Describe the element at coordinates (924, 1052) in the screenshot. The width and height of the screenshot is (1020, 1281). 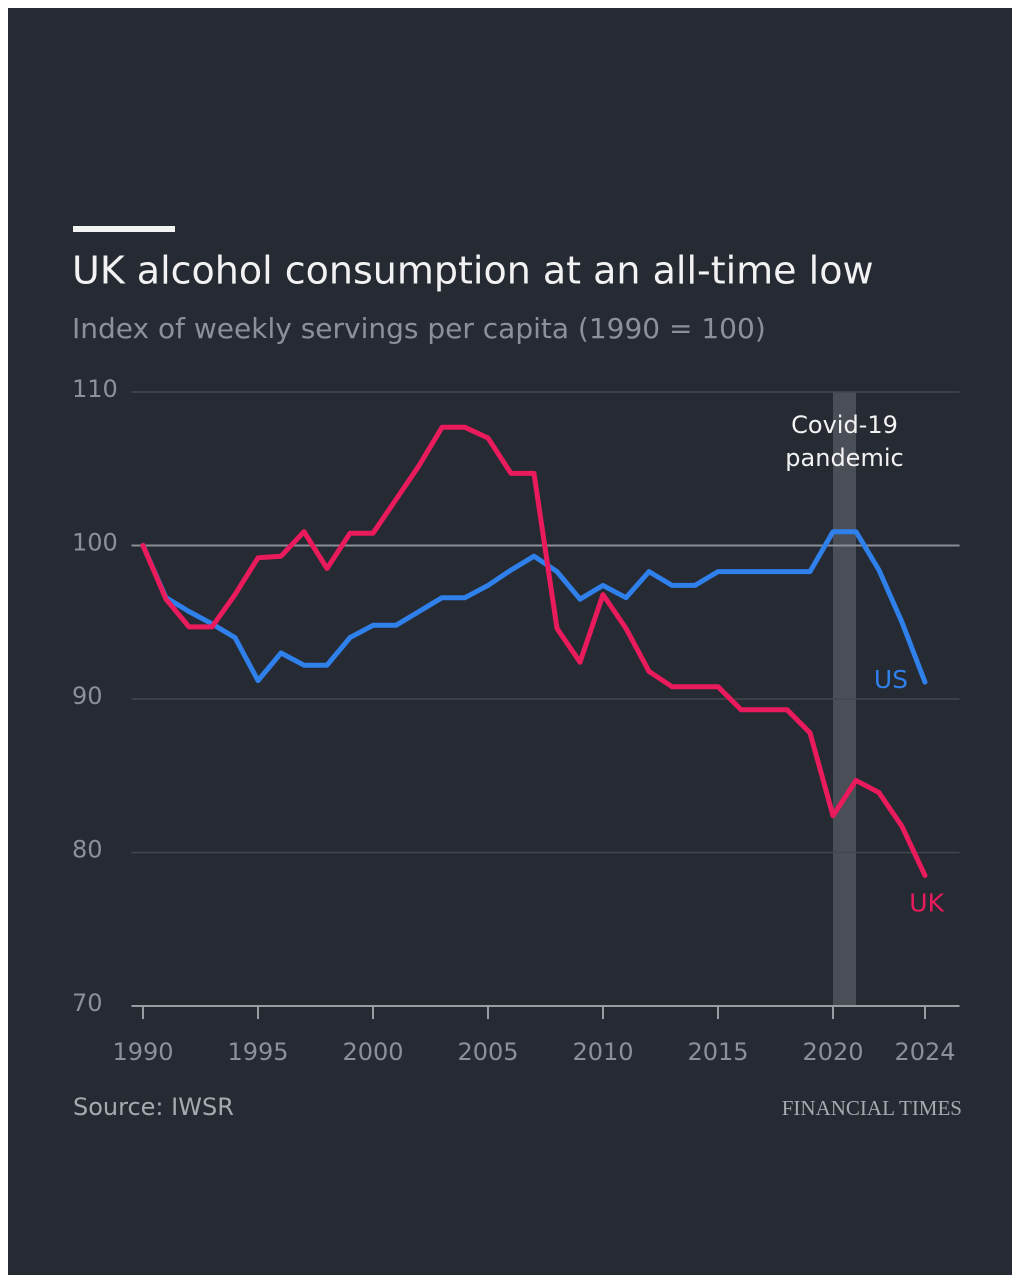
I see `x-tick-label: 2024` at that location.